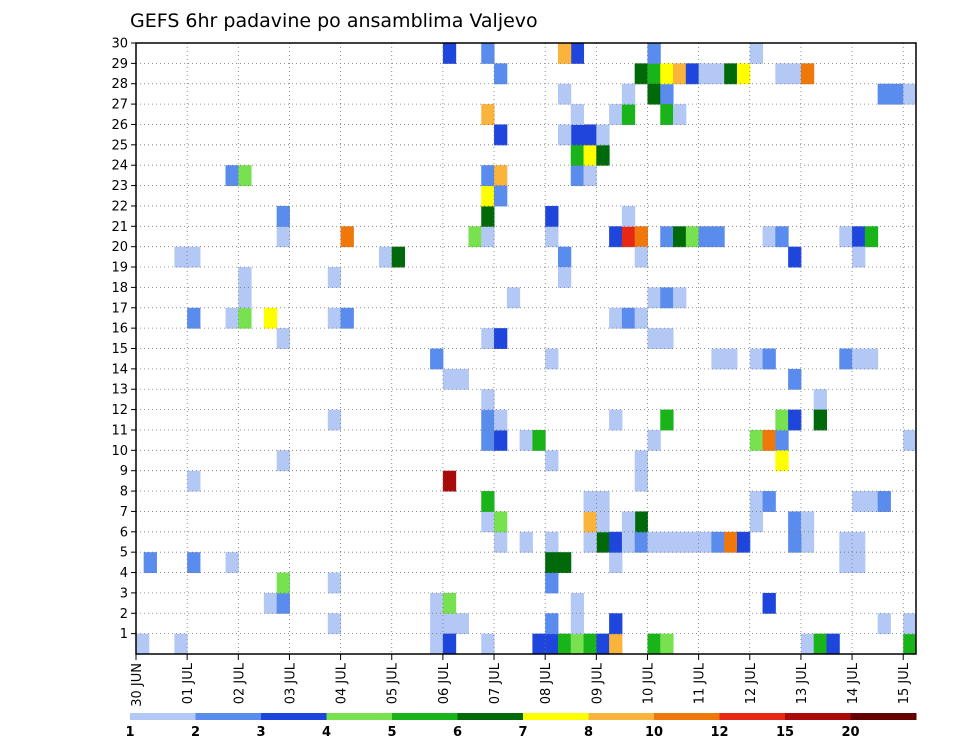 This screenshot has width=960, height=742. I want to click on y-tick-label: 14, so click(119, 369).